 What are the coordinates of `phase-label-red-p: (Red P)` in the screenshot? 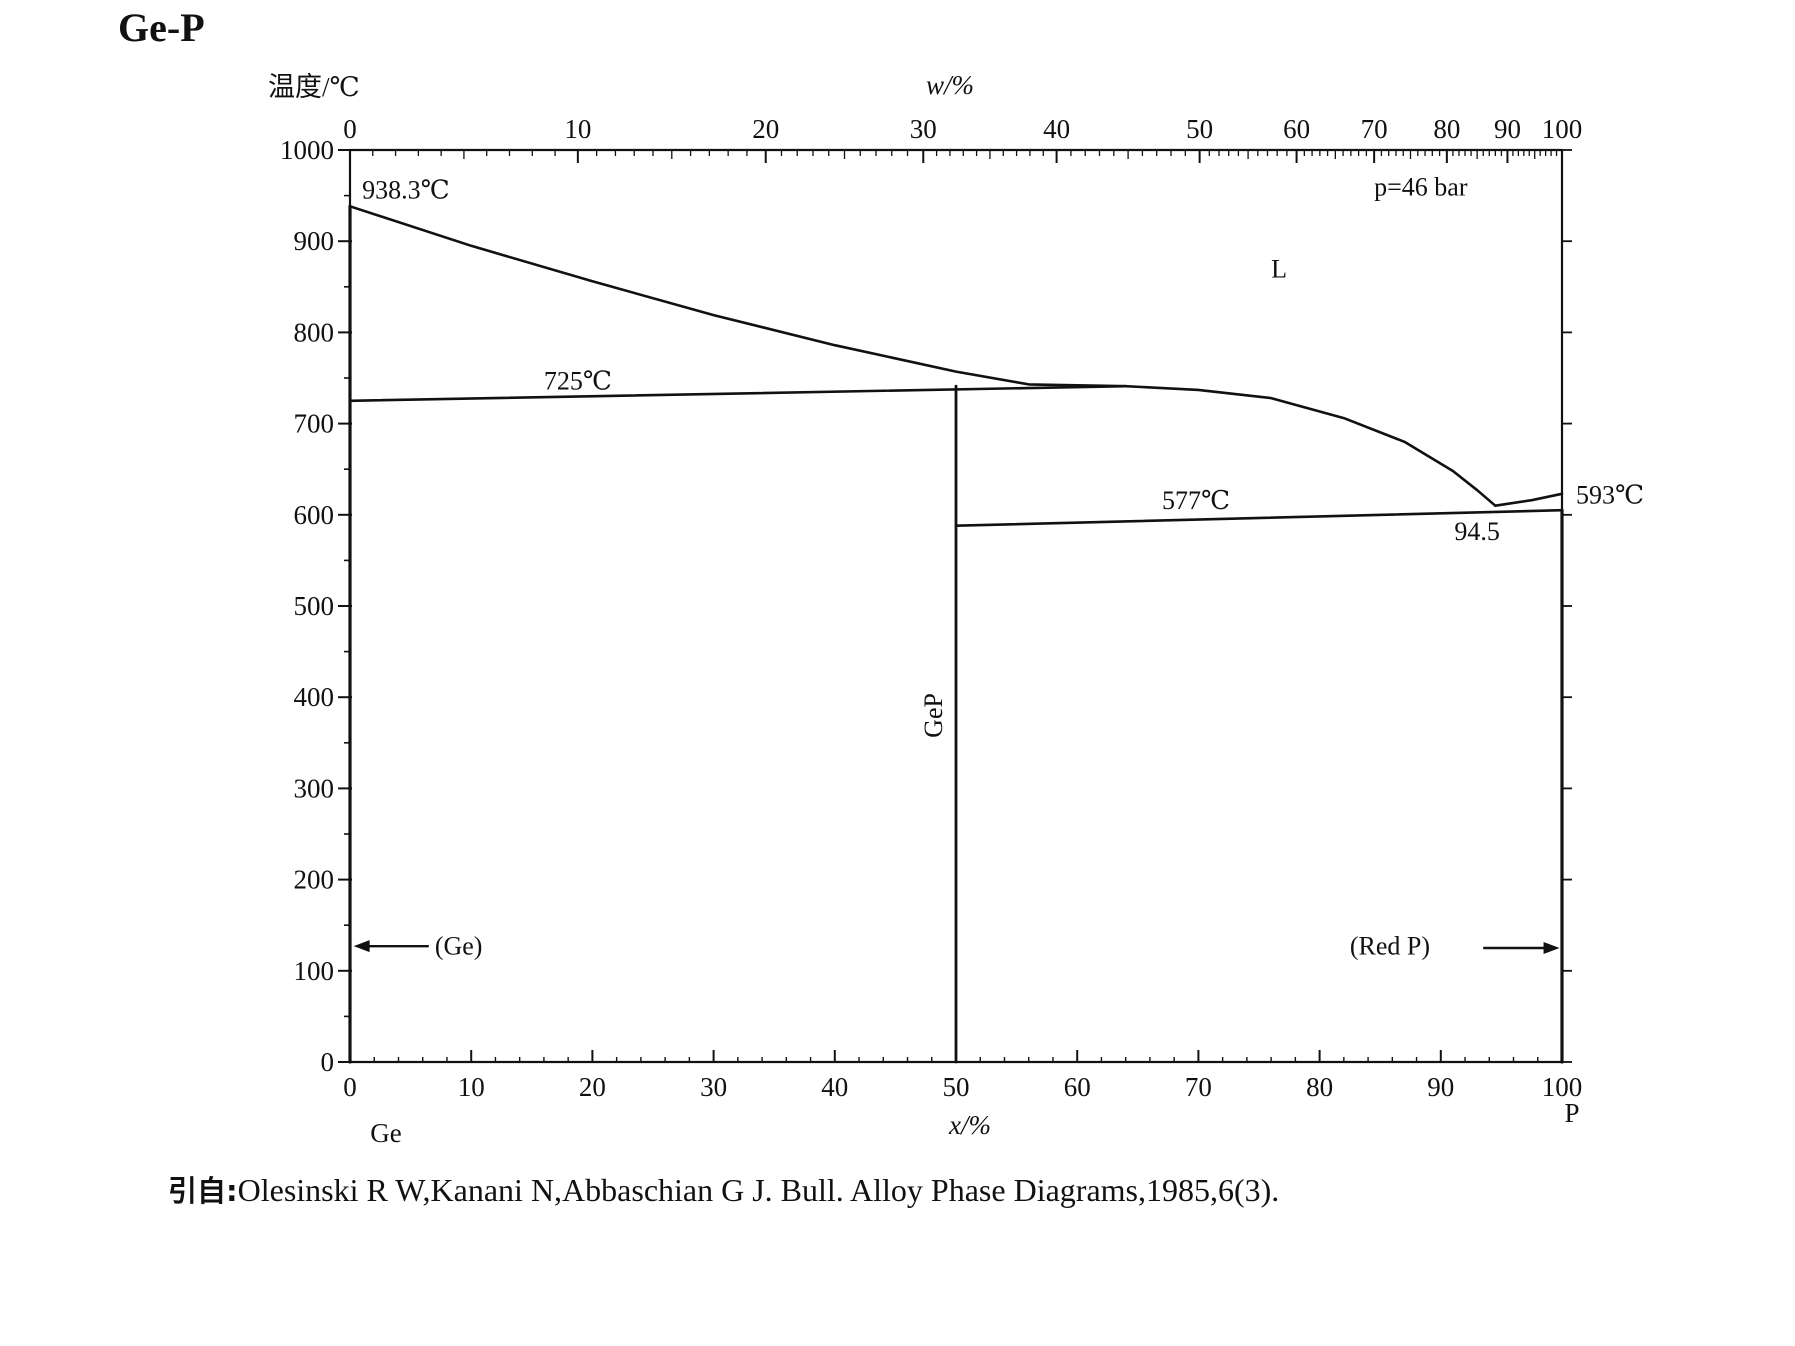 It's located at (1390, 945).